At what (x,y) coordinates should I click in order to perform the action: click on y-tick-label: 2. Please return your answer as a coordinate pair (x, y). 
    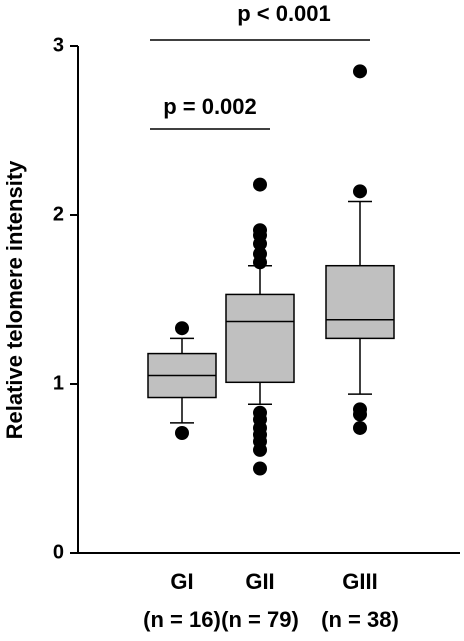
    Looking at the image, I should click on (58, 214).